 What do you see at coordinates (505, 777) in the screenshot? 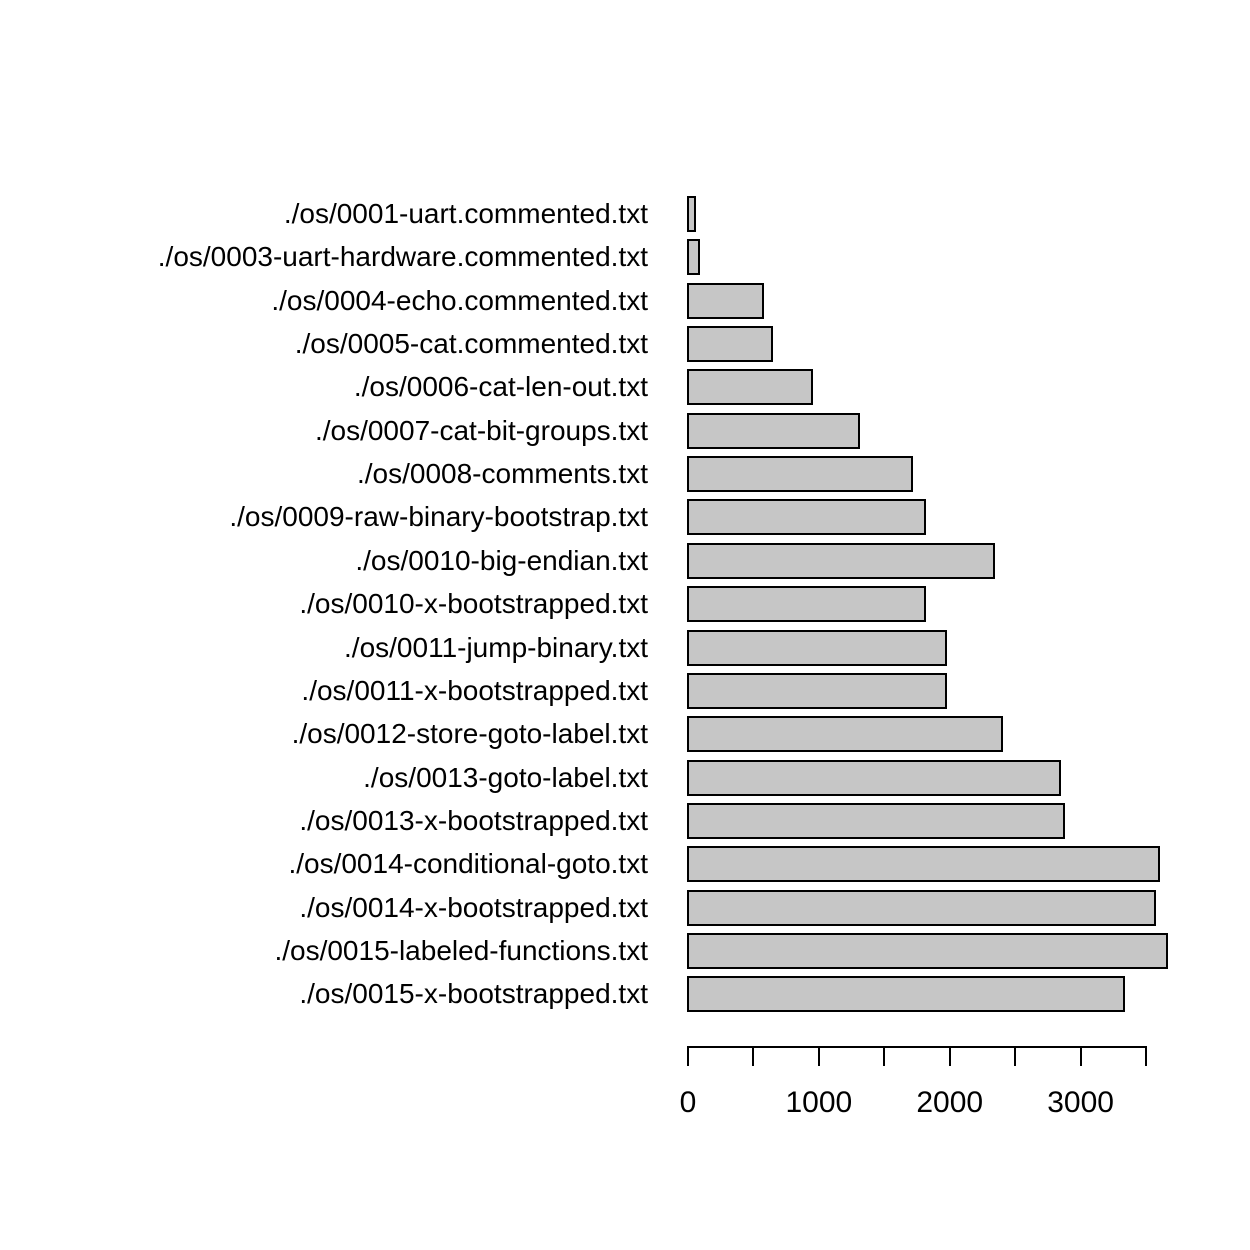
I see `category-label: ./os/0013-goto-label.txt` at bounding box center [505, 777].